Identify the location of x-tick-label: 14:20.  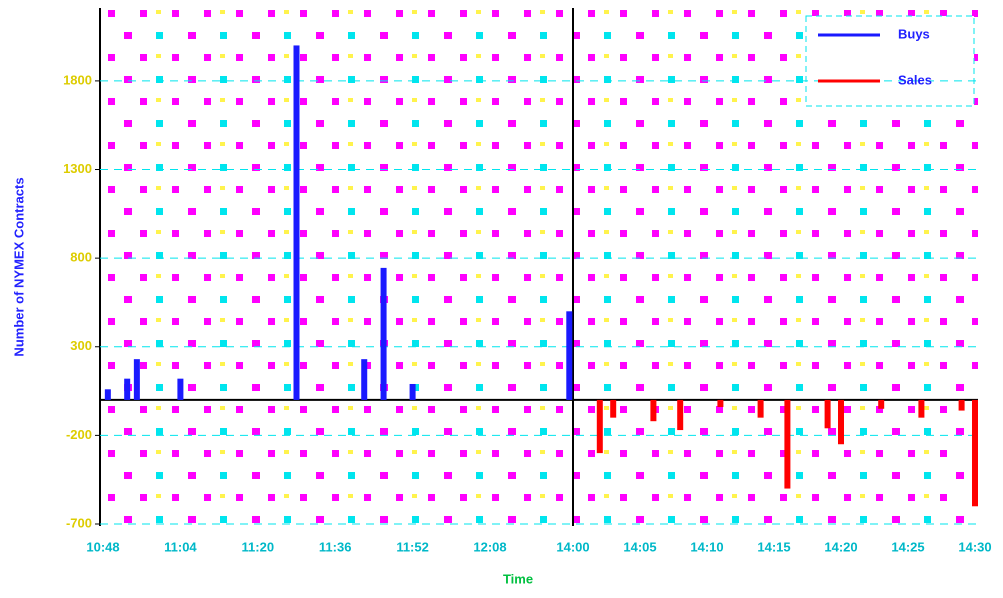
(840, 546).